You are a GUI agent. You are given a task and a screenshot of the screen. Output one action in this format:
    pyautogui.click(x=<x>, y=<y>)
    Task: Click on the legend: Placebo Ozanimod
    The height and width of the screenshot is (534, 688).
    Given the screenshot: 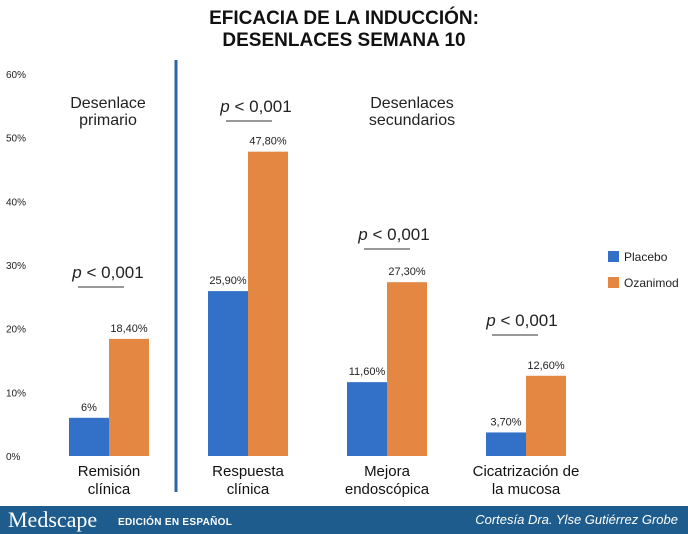 What is the action you would take?
    pyautogui.click(x=643, y=270)
    